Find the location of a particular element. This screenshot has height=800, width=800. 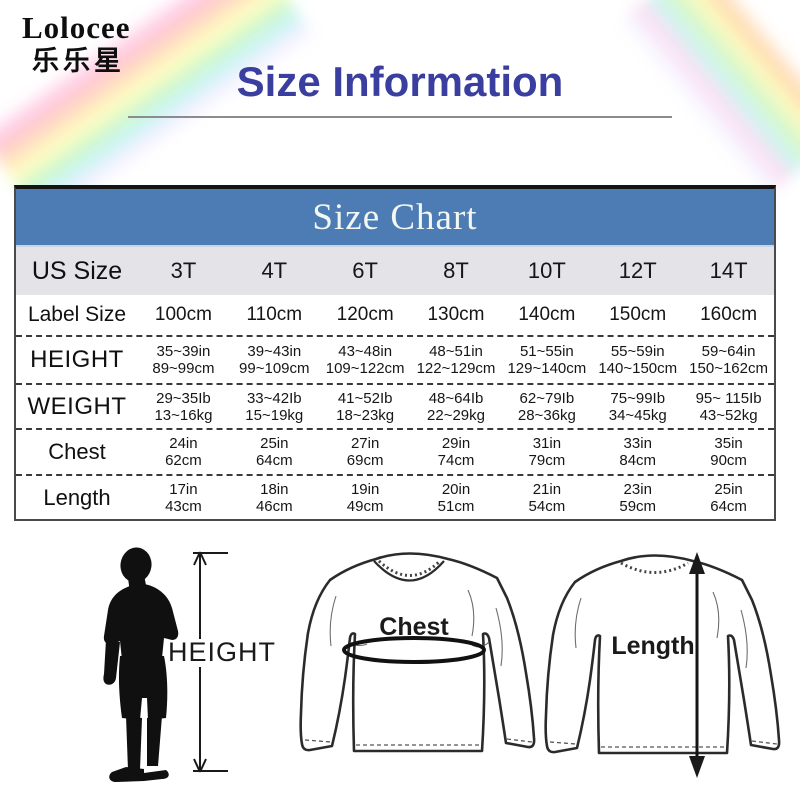

us-size-header-row: US Size 3T 4T 6T 8T 10T 12T 14T is located at coordinates (395, 271).